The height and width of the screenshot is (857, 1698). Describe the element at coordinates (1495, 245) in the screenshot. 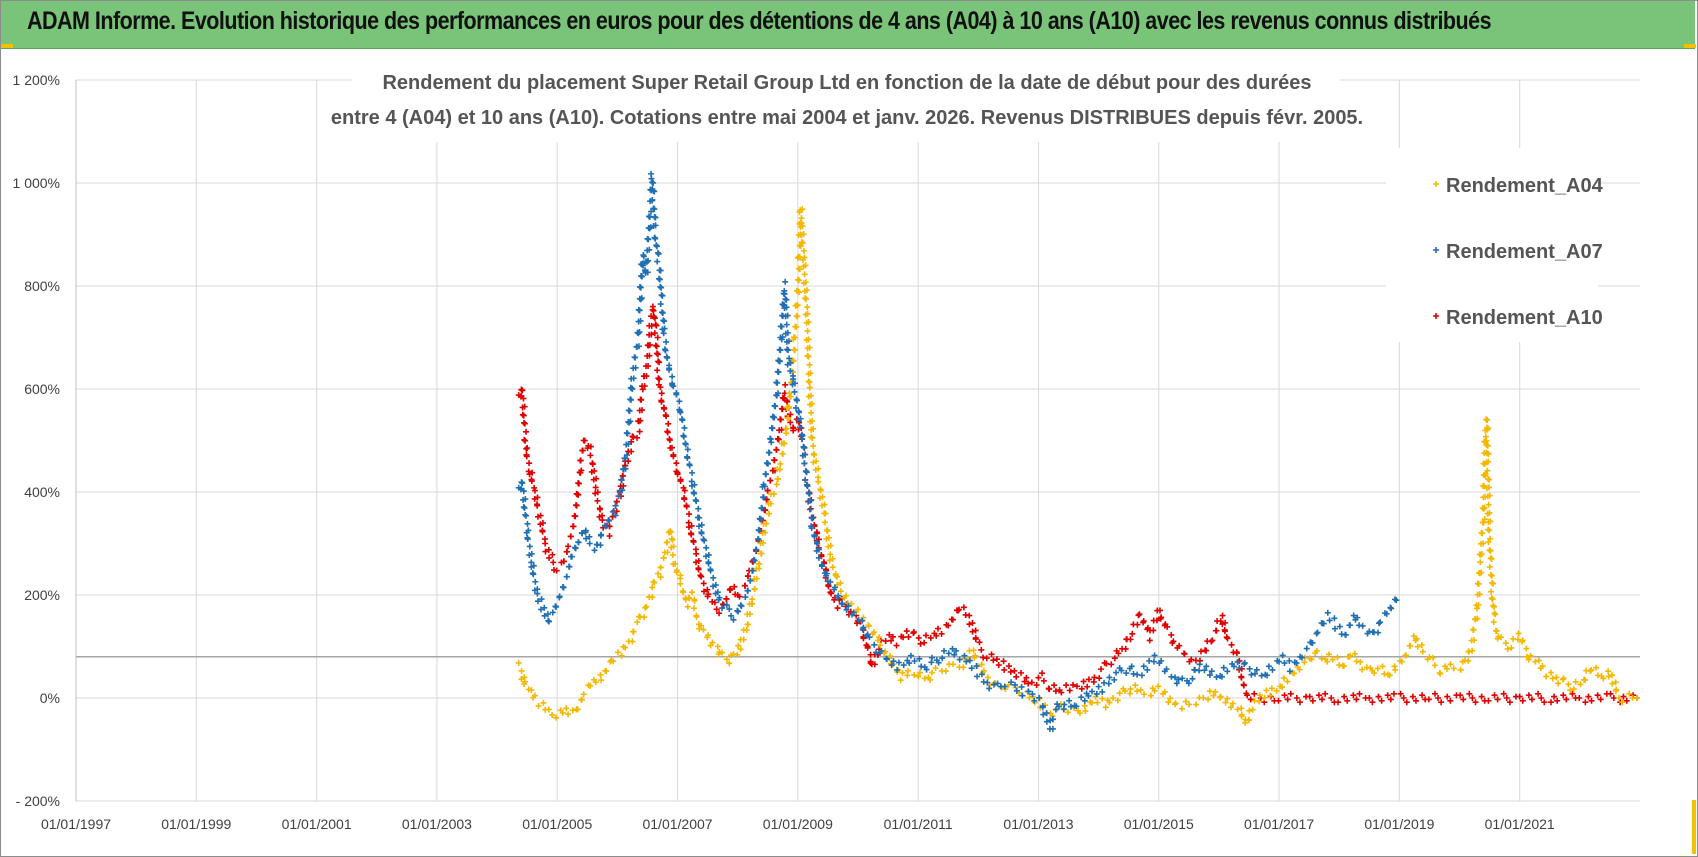

I see `legend: Rendement_A04 Rendement_A07 Rendement_A10` at that location.